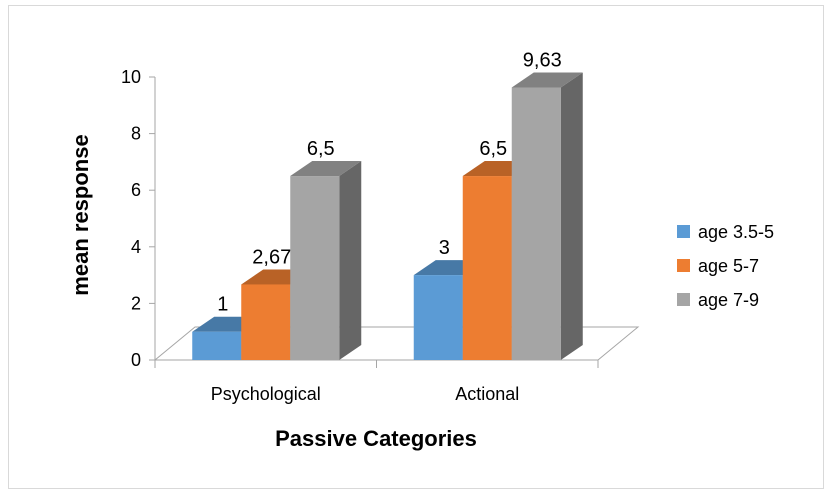 The width and height of the screenshot is (832, 496). I want to click on category-label: Psychological, so click(266, 394).